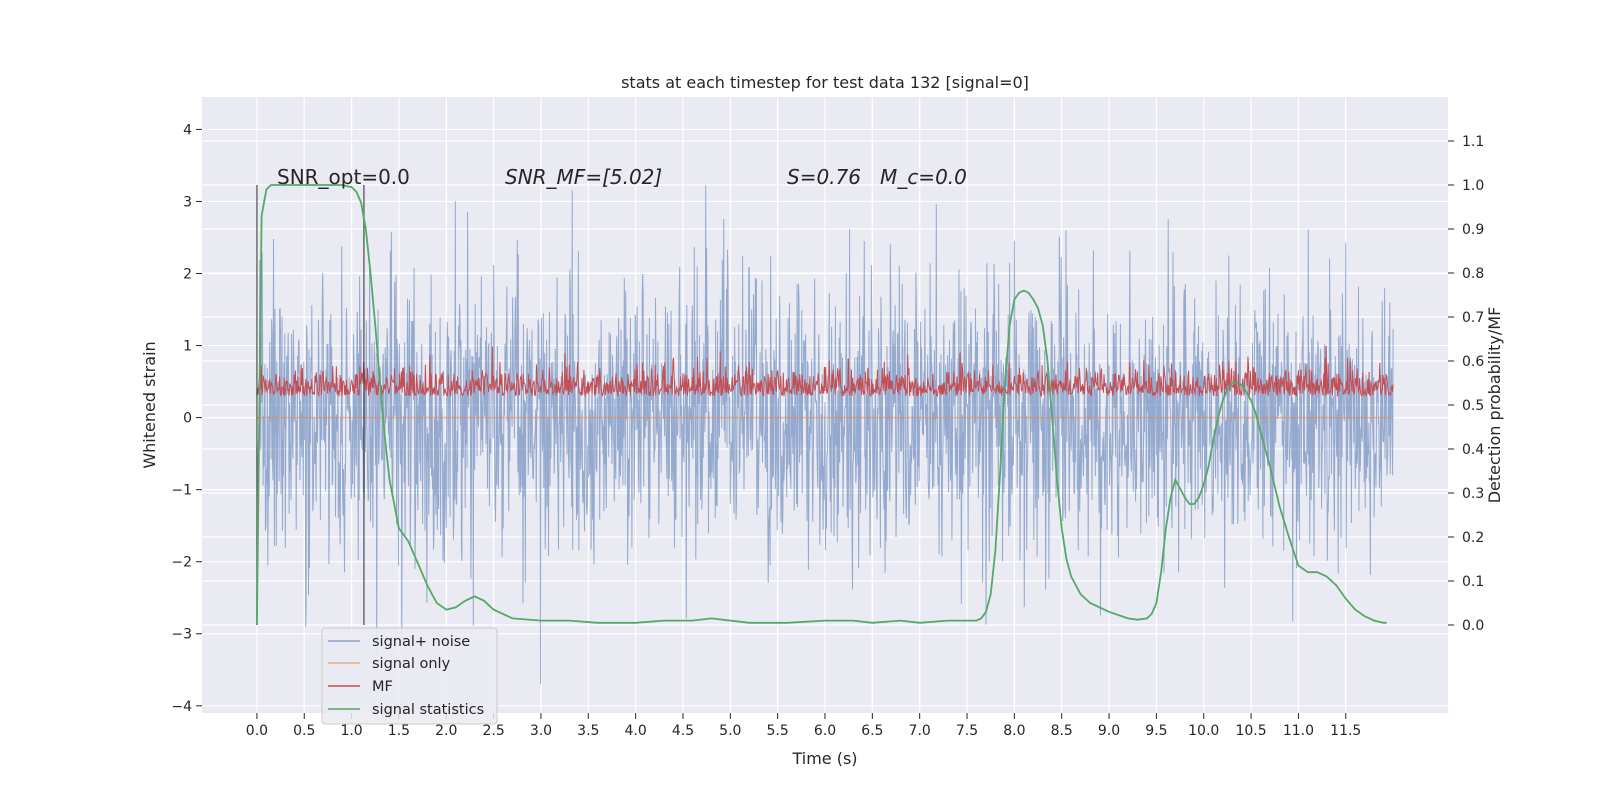 The height and width of the screenshot is (800, 1600). Describe the element at coordinates (187, 130) in the screenshot. I see `y-tick-label: 4` at that location.